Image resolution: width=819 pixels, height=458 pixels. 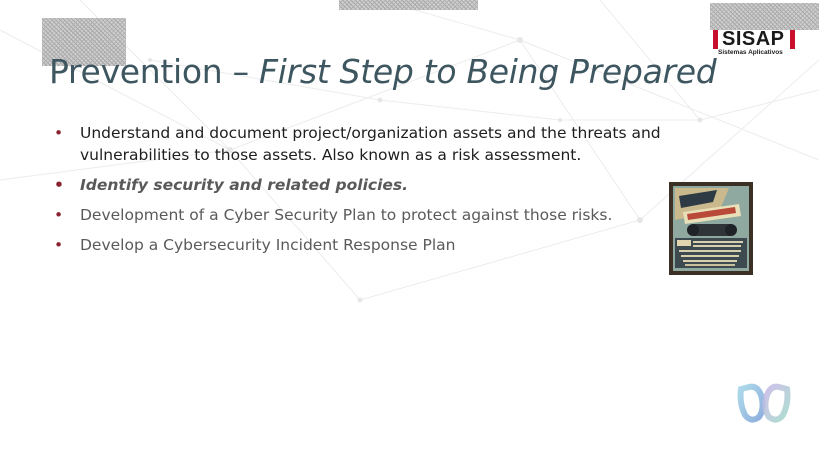 I want to click on slide-title-plain: Prevention –, so click(x=154, y=71).